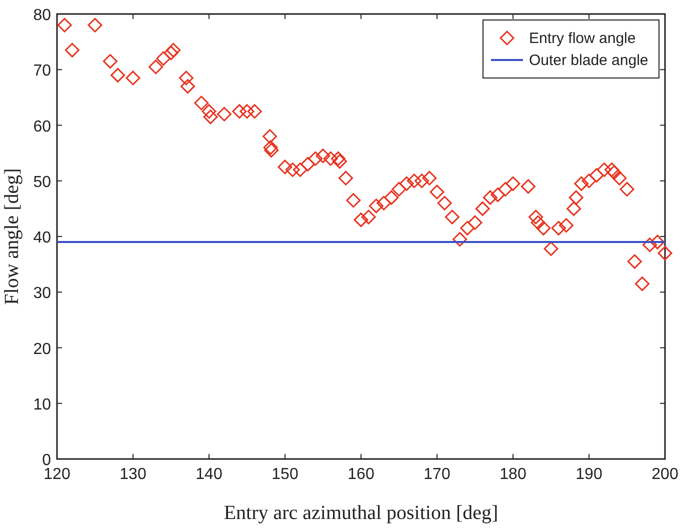 The height and width of the screenshot is (529, 683). I want to click on x-tick-label: 160, so click(361, 474).